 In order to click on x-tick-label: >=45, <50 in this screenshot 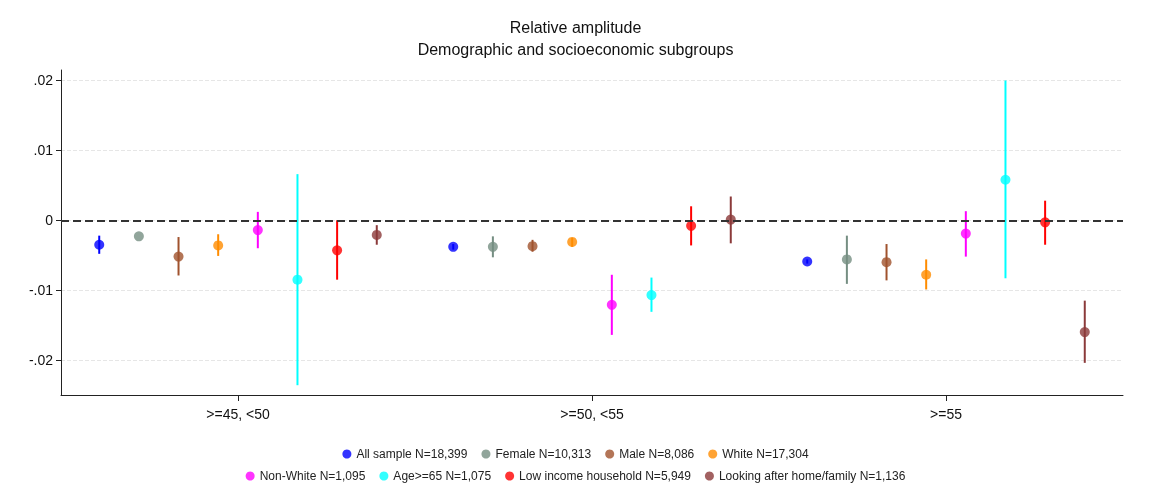, I will do `click(238, 414)`.